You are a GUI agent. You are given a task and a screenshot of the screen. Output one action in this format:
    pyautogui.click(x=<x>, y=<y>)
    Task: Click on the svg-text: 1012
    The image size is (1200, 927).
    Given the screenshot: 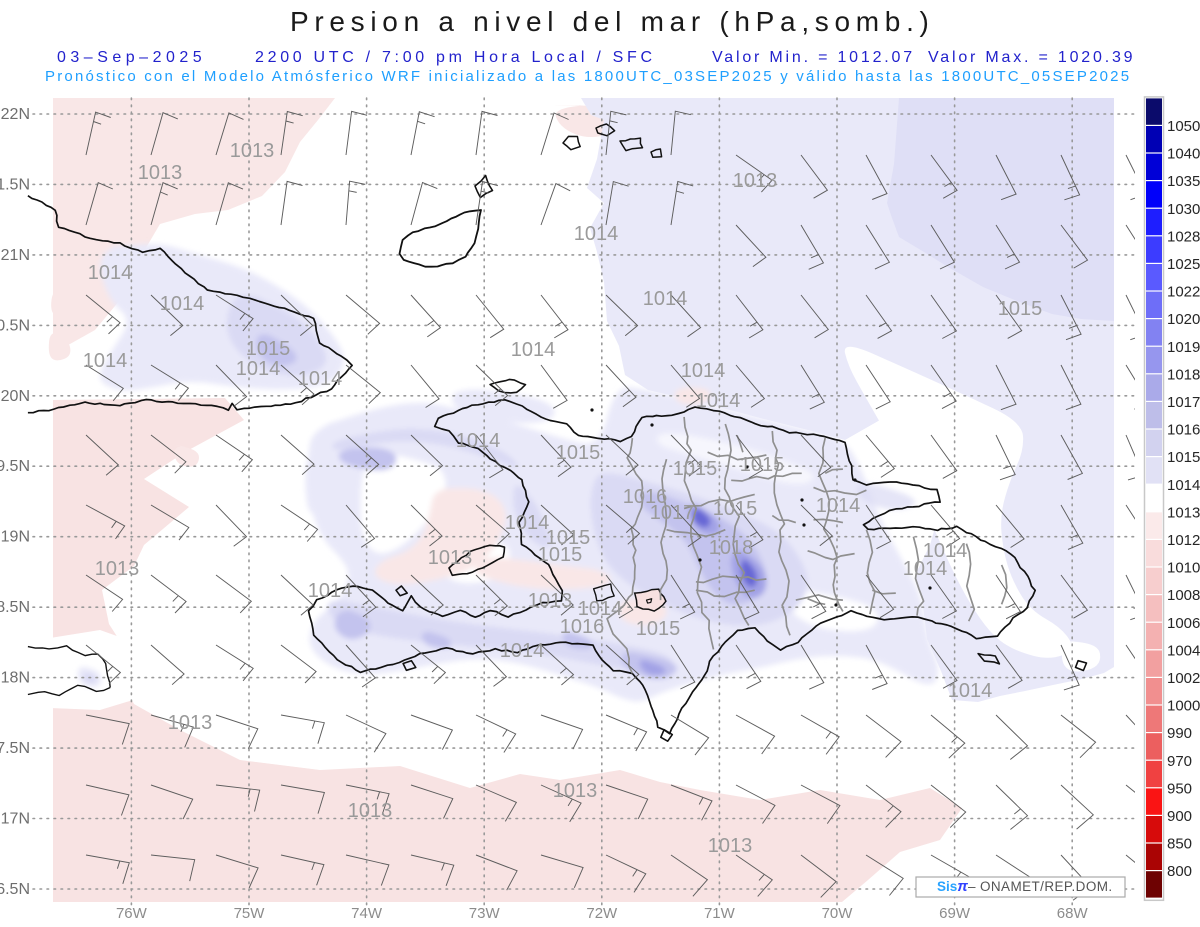 What is the action you would take?
    pyautogui.click(x=1183, y=540)
    